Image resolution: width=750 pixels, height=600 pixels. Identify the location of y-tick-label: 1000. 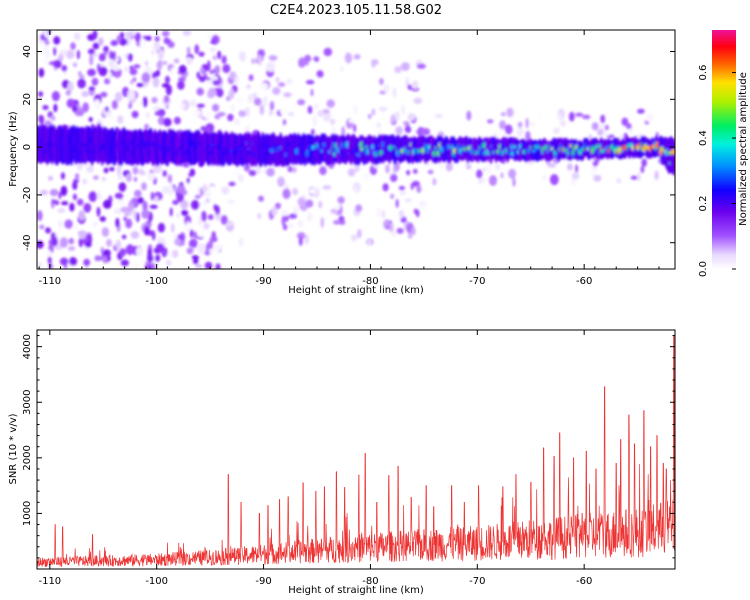
(27, 513).